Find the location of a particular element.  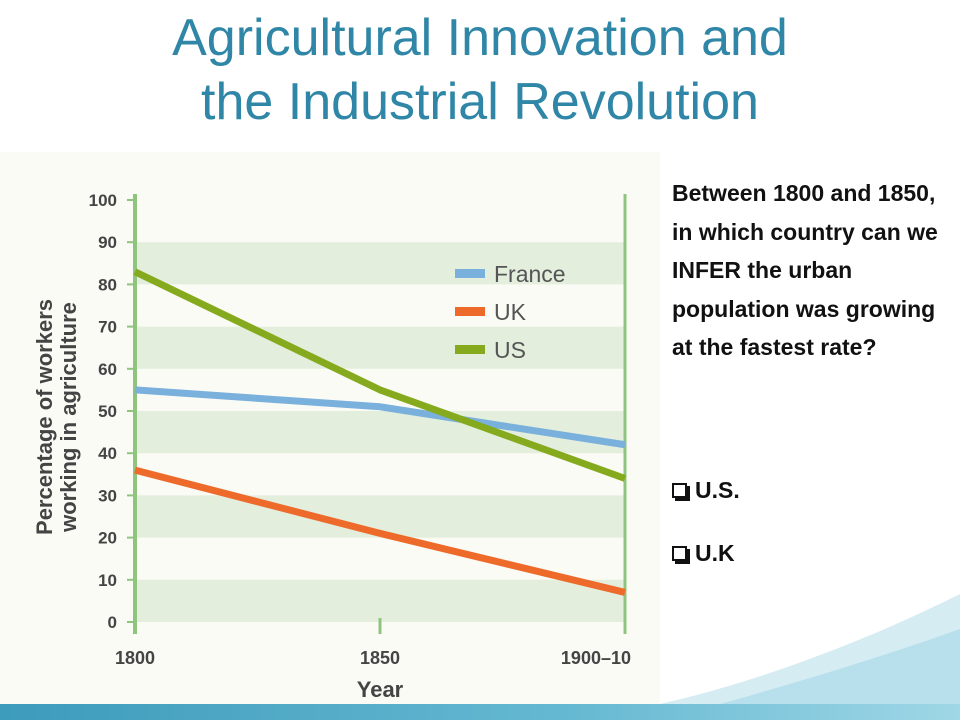

y-tick-labels: 0 10 20 30 40 50 60 70 80 90 100 is located at coordinates (112, 411).